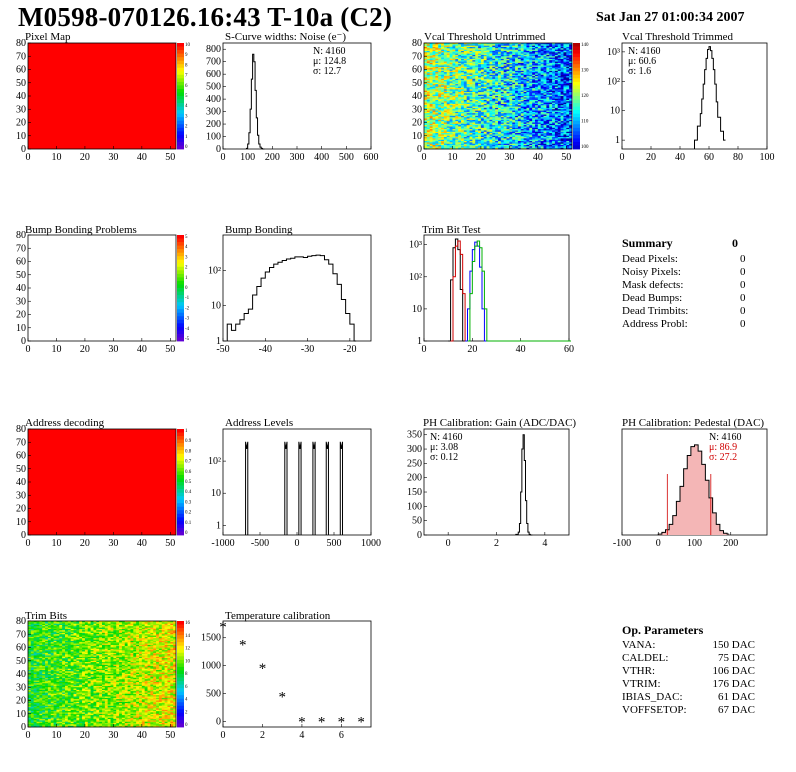 The height and width of the screenshot is (772, 796). What do you see at coordinates (188, 492) in the screenshot?
I see `address-decoding-colorbar-tick: 0.4` at bounding box center [188, 492].